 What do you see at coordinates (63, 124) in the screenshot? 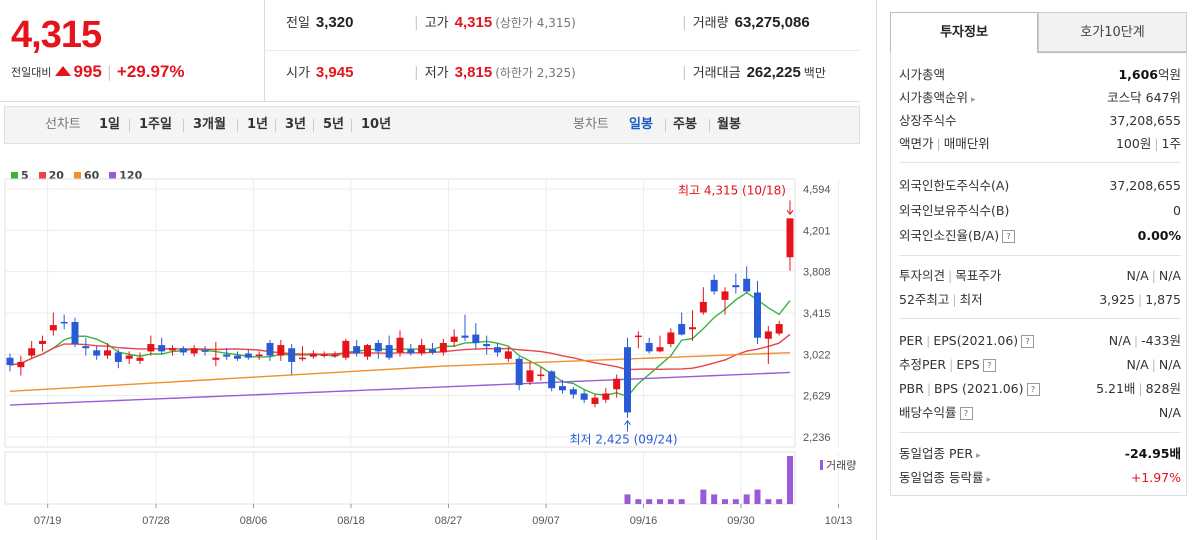
I see `line-chart-label: 선차트` at bounding box center [63, 124].